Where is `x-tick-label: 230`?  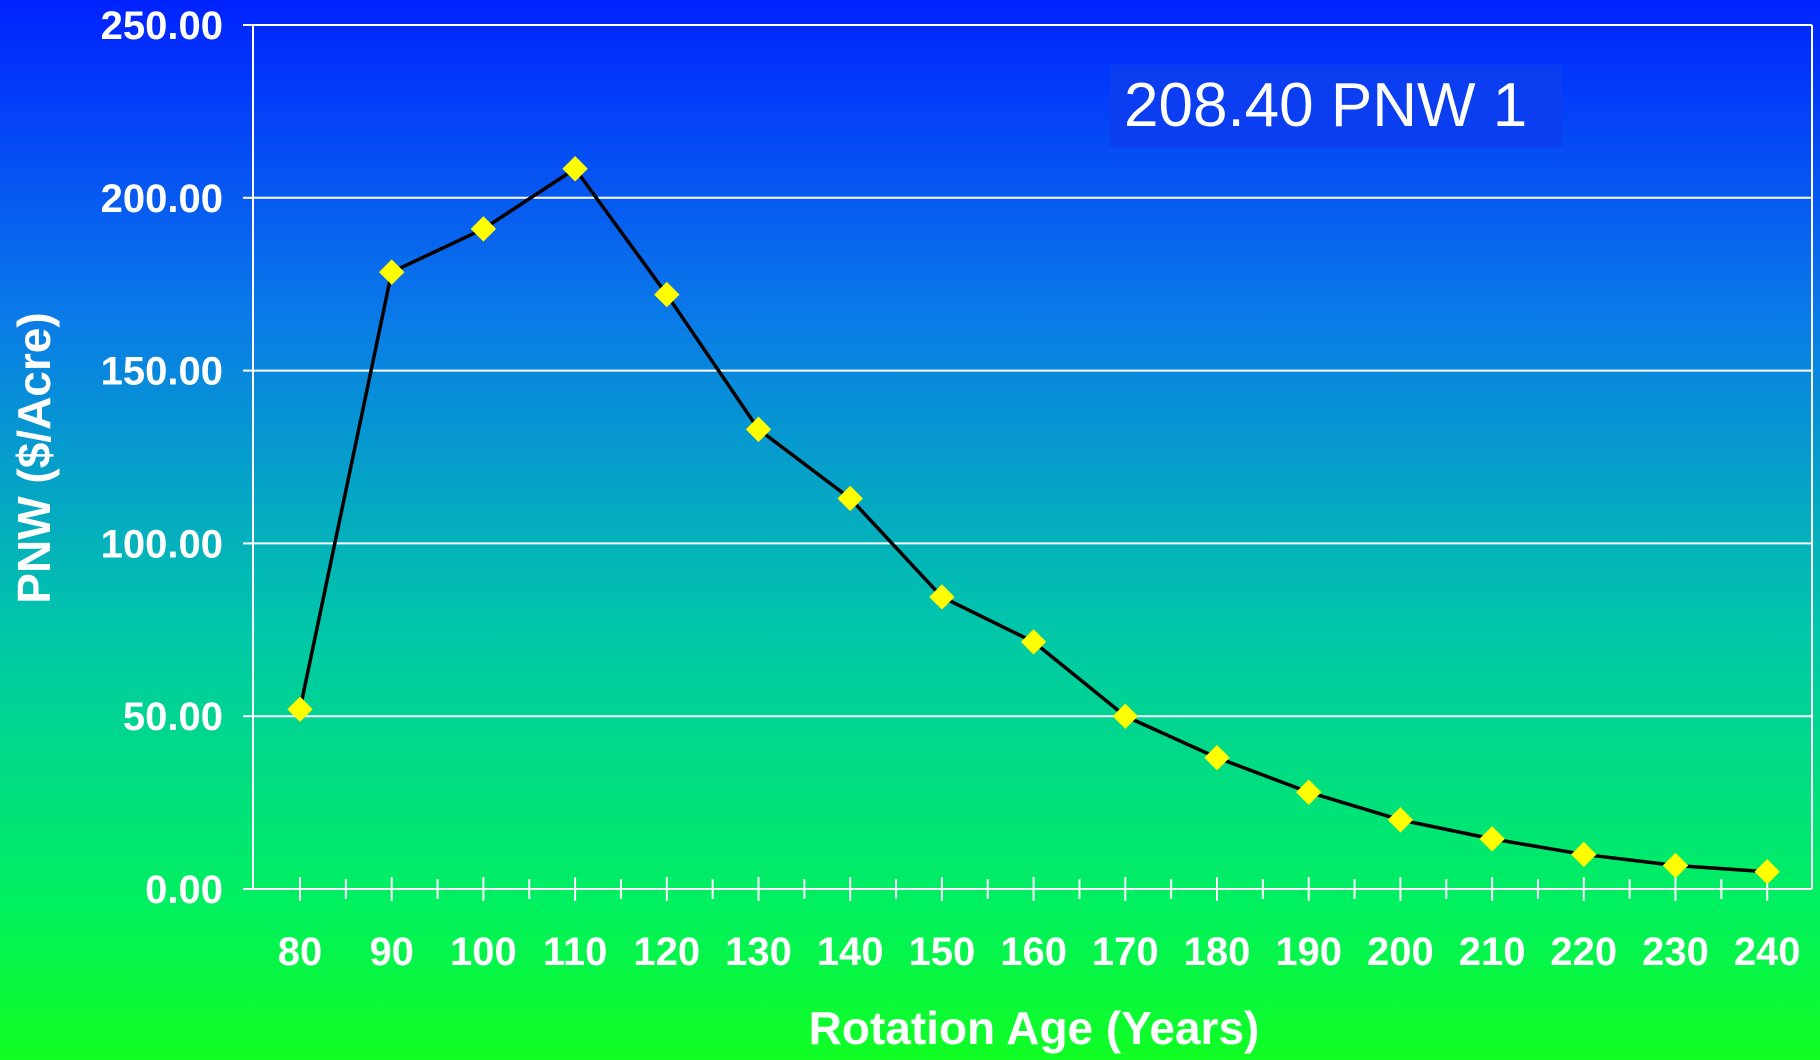 x-tick-label: 230 is located at coordinates (1675, 952).